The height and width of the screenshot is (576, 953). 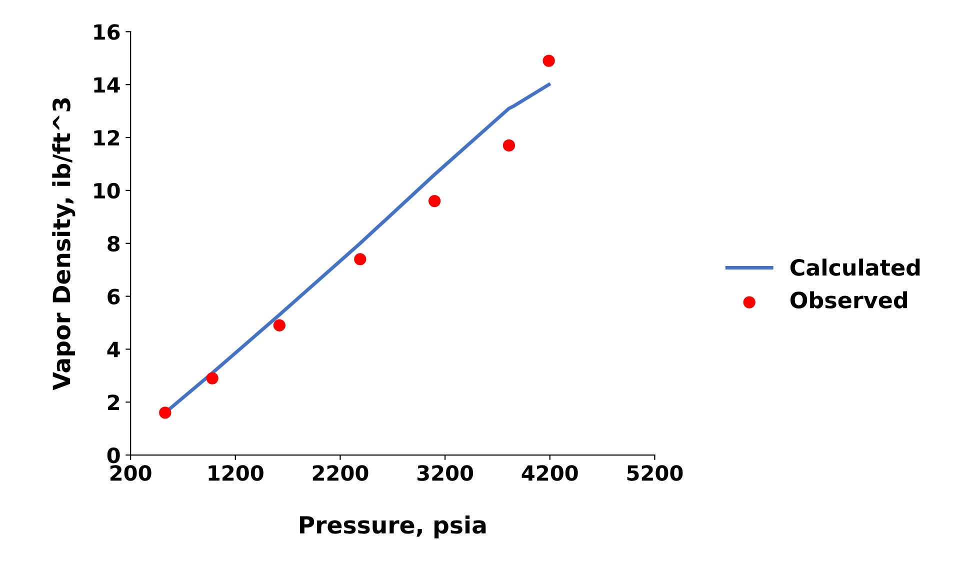 What do you see at coordinates (114, 296) in the screenshot?
I see `y-tick-label: 6` at bounding box center [114, 296].